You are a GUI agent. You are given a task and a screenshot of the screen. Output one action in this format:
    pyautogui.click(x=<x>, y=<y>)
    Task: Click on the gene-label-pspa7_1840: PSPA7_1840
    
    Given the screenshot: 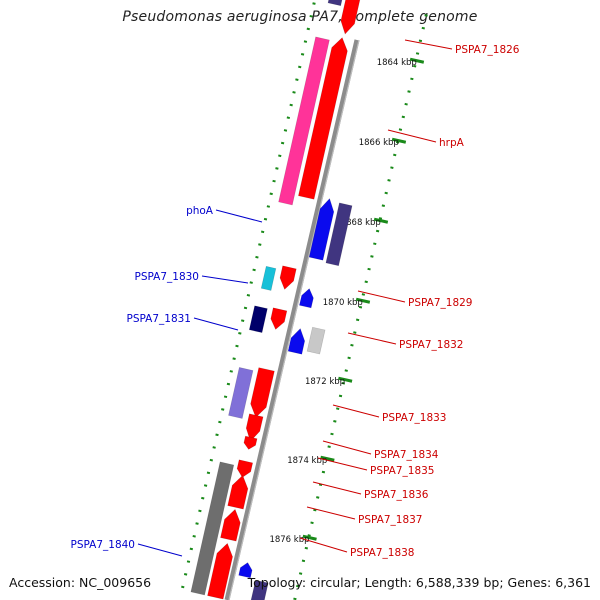 What is the action you would take?
    pyautogui.click(x=103, y=545)
    